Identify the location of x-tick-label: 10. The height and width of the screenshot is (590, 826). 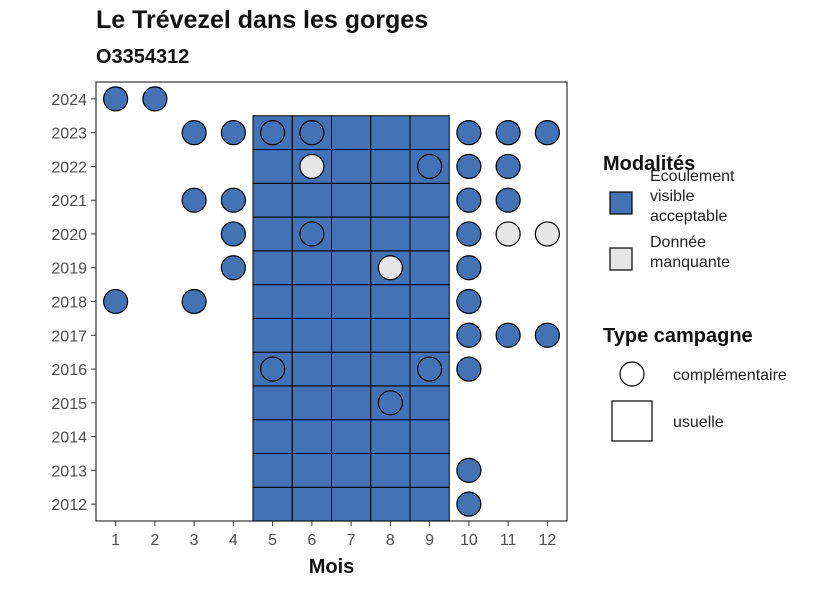
(469, 540).